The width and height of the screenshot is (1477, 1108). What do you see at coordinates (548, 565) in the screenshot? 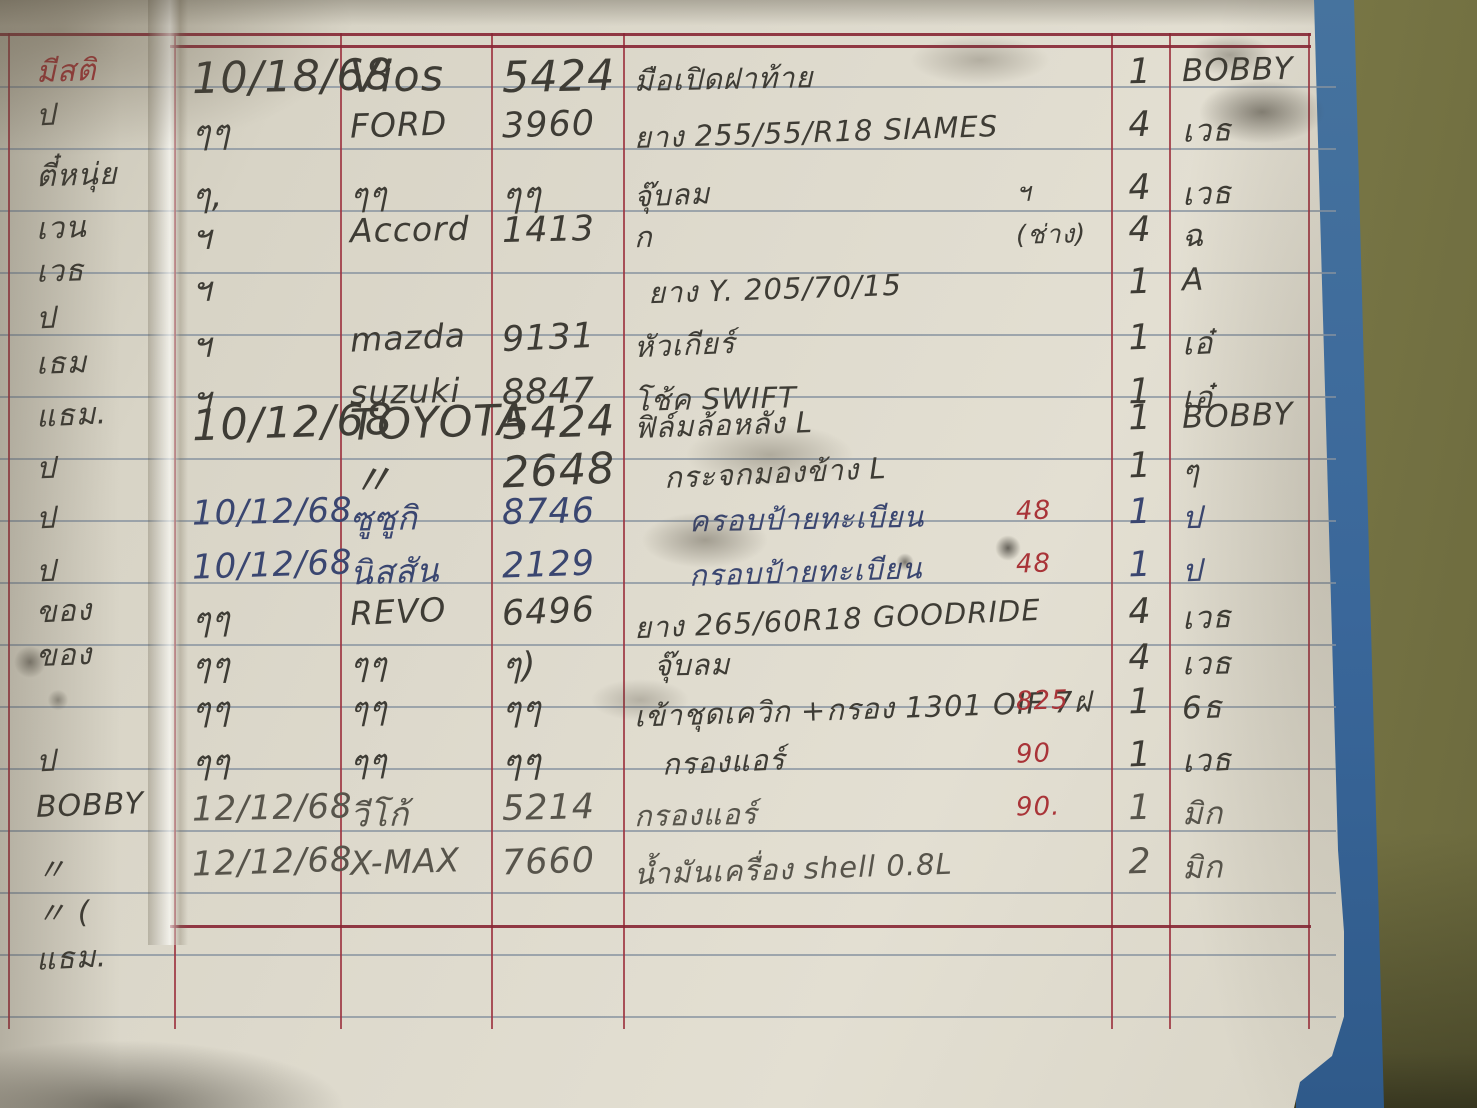
I see `cell-number: 2129` at bounding box center [548, 565].